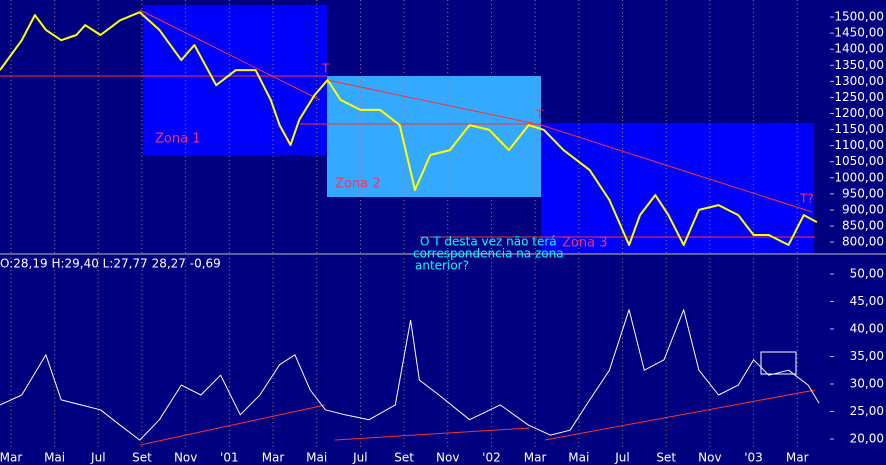 The width and height of the screenshot is (886, 465). Describe the element at coordinates (859, 17) in the screenshot. I see `y-tick-label: 1500,00` at that location.